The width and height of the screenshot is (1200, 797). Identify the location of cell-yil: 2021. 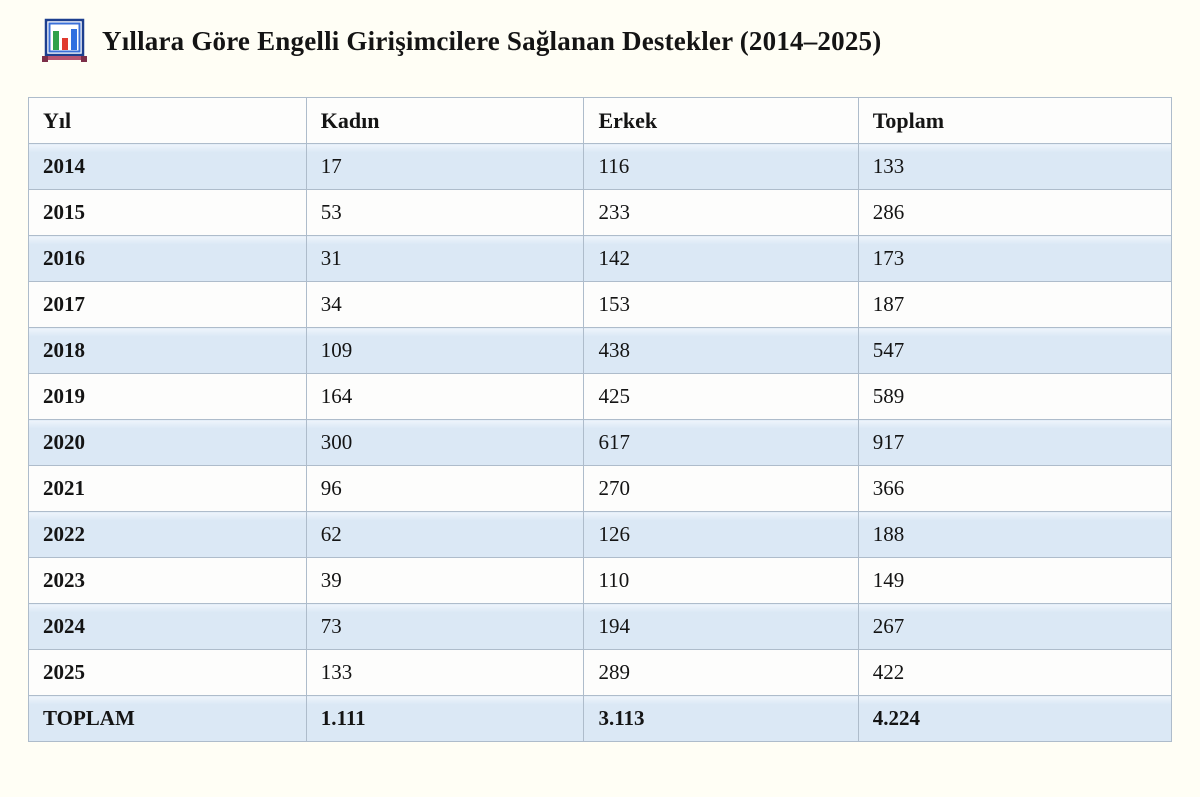
(167, 488).